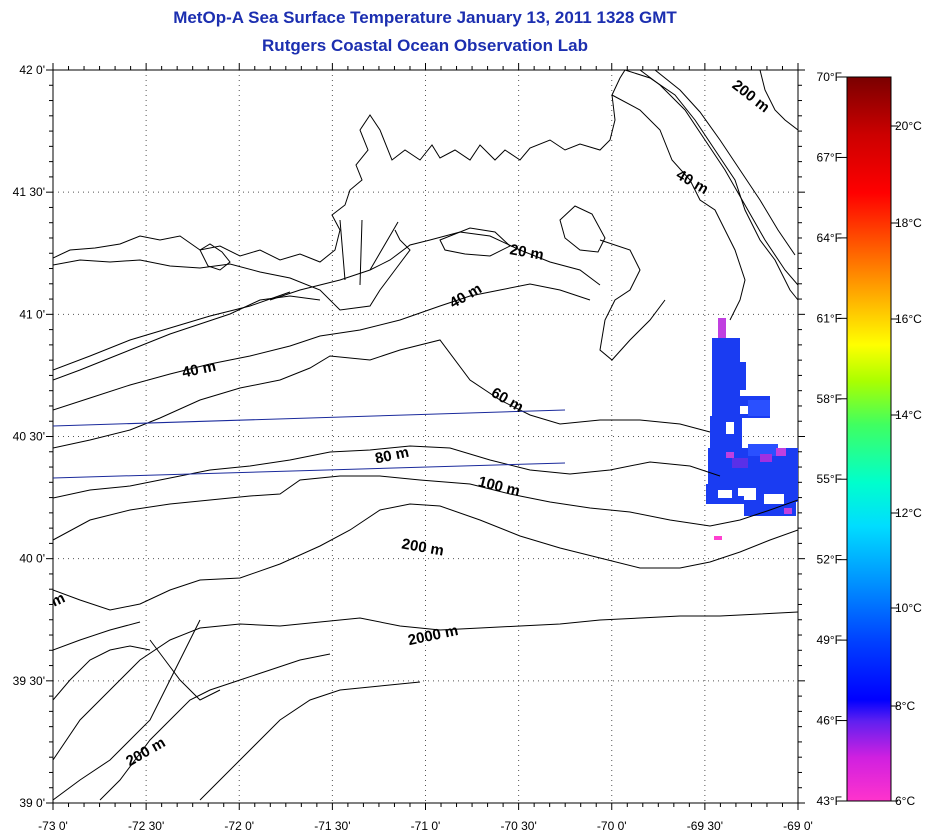  Describe the element at coordinates (518, 826) in the screenshot. I see `lon-label: -70 30'` at that location.